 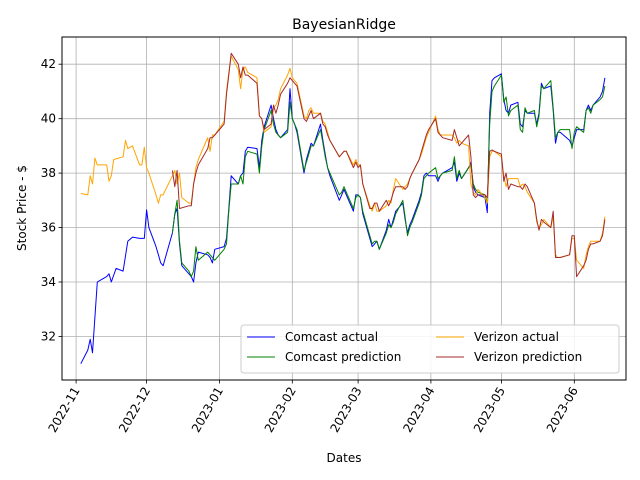 What do you see at coordinates (48, 64) in the screenshot?
I see `y-tick-label: 42` at bounding box center [48, 64].